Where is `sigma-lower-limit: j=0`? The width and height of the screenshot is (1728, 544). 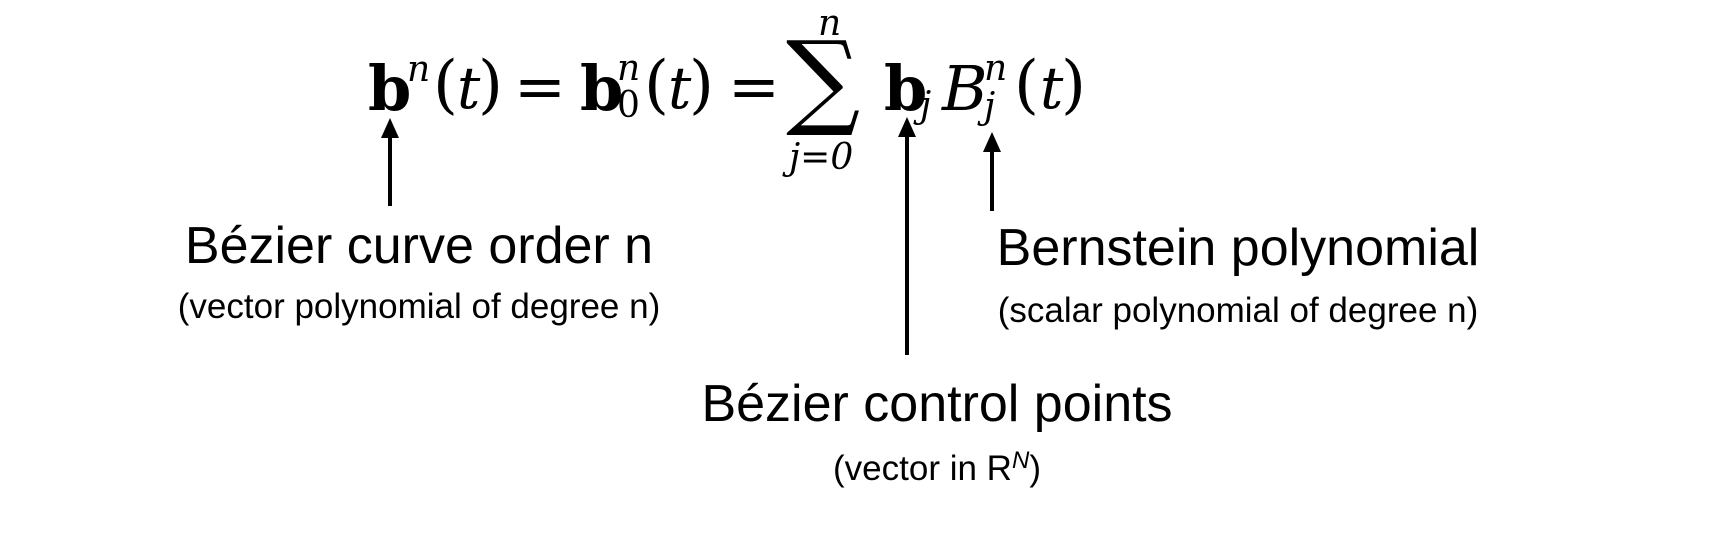 sigma-lower-limit: j=0 is located at coordinates (821, 157).